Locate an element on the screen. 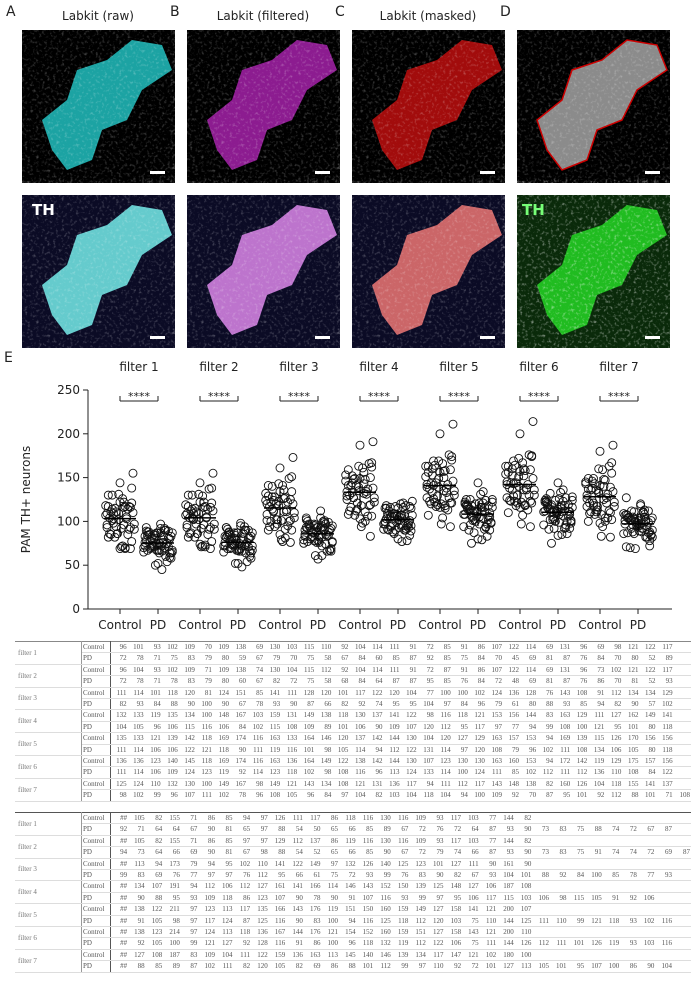 The width and height of the screenshot is (700, 981). table-cell: 106 is located at coordinates (221, 727).